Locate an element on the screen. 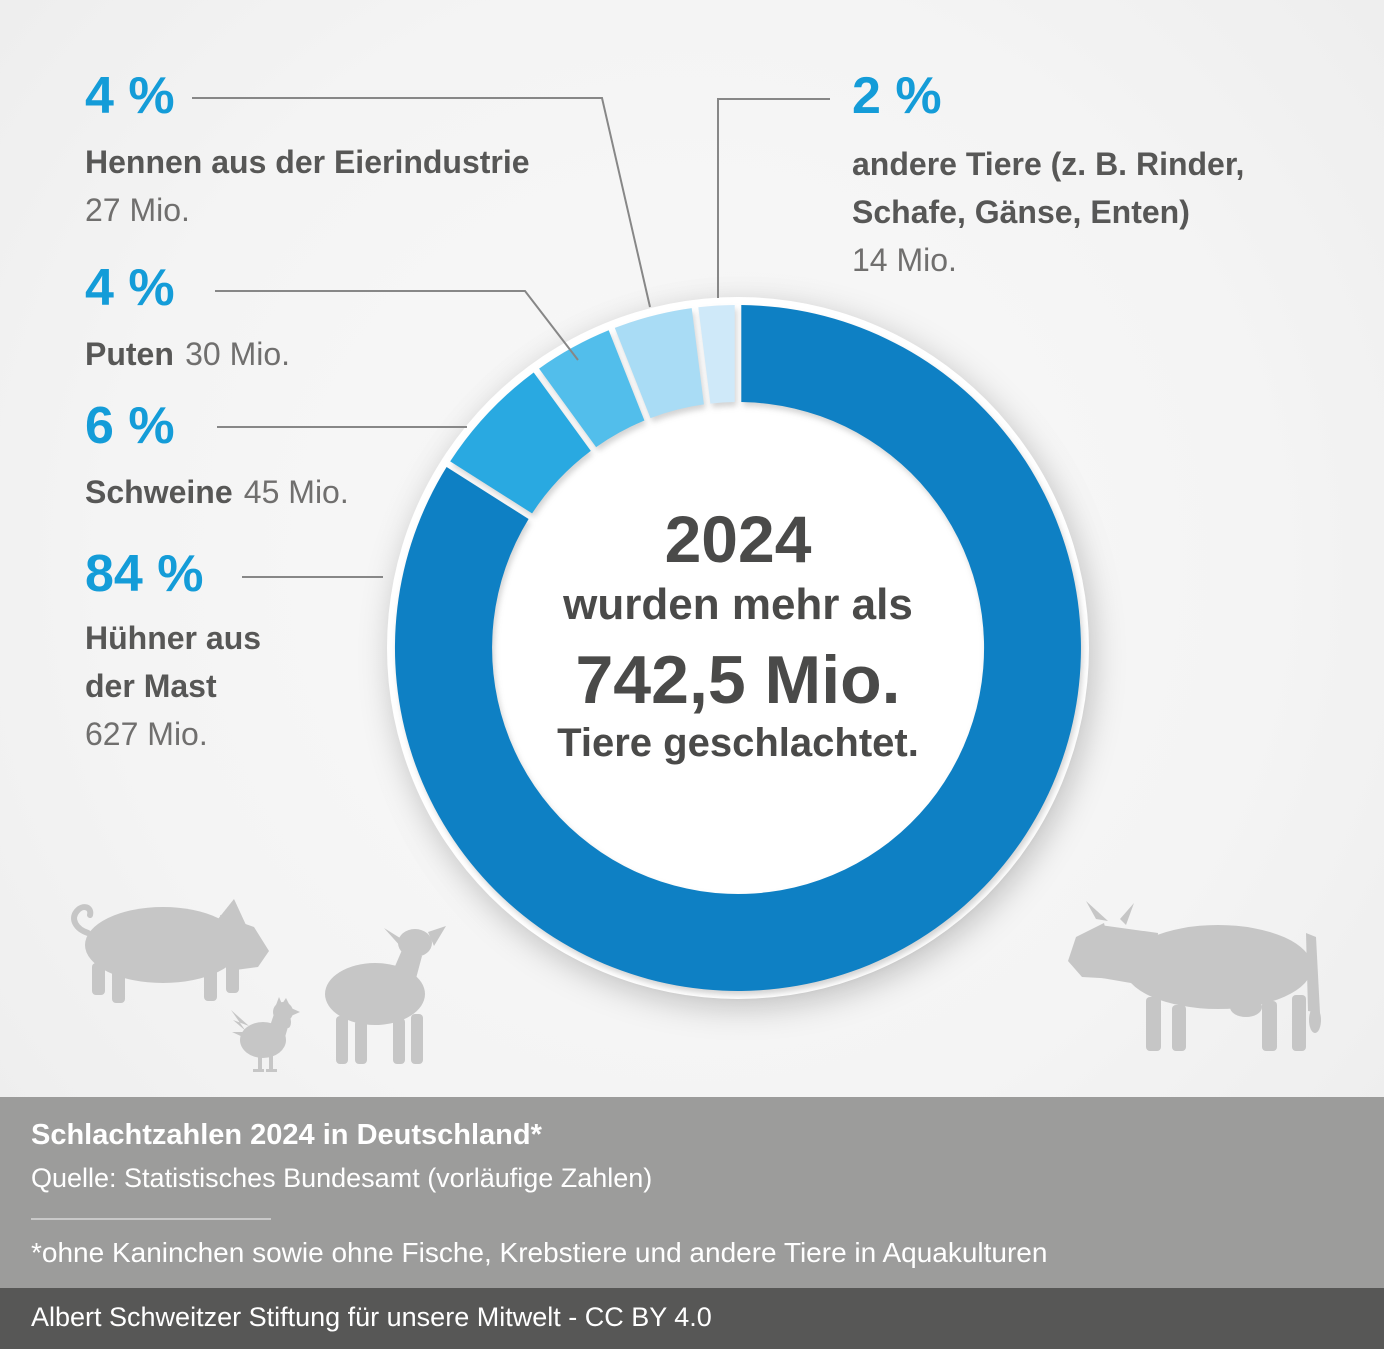  callout-line-andere is located at coordinates (773, 198).